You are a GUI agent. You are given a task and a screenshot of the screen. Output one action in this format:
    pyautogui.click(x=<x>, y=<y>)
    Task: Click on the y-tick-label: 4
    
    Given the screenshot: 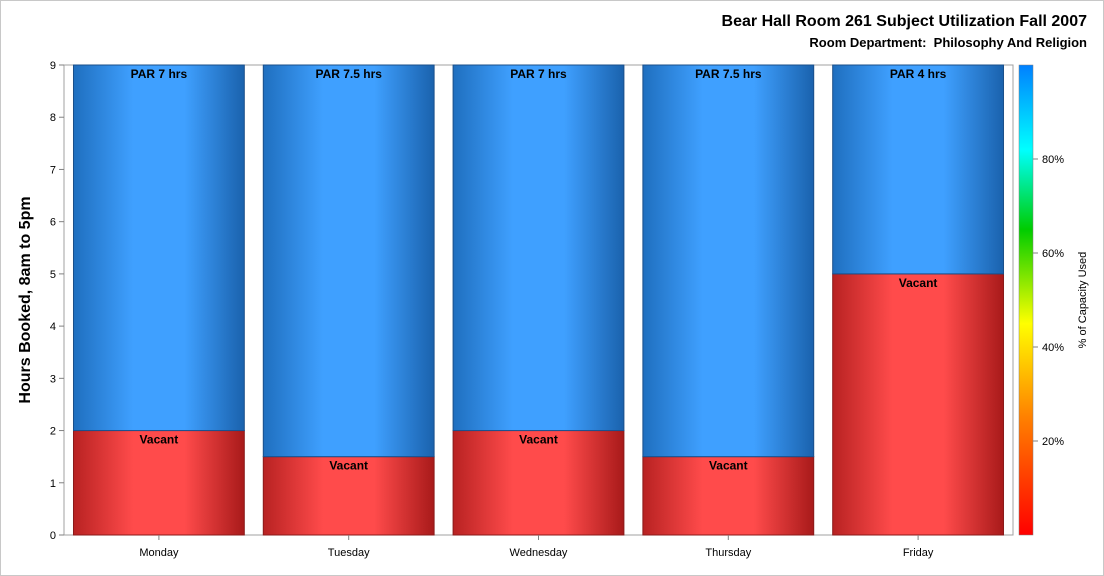 What is the action you would take?
    pyautogui.click(x=53, y=327)
    